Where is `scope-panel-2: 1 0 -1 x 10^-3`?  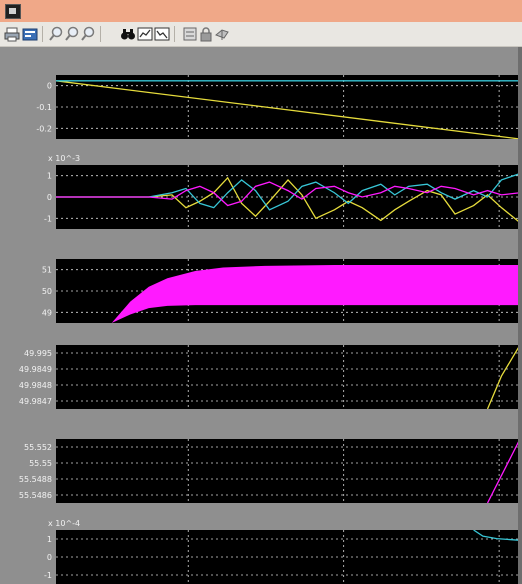
scope-panel-2: 1 0 -1 x 10^-3 is located at coordinates (282, 191).